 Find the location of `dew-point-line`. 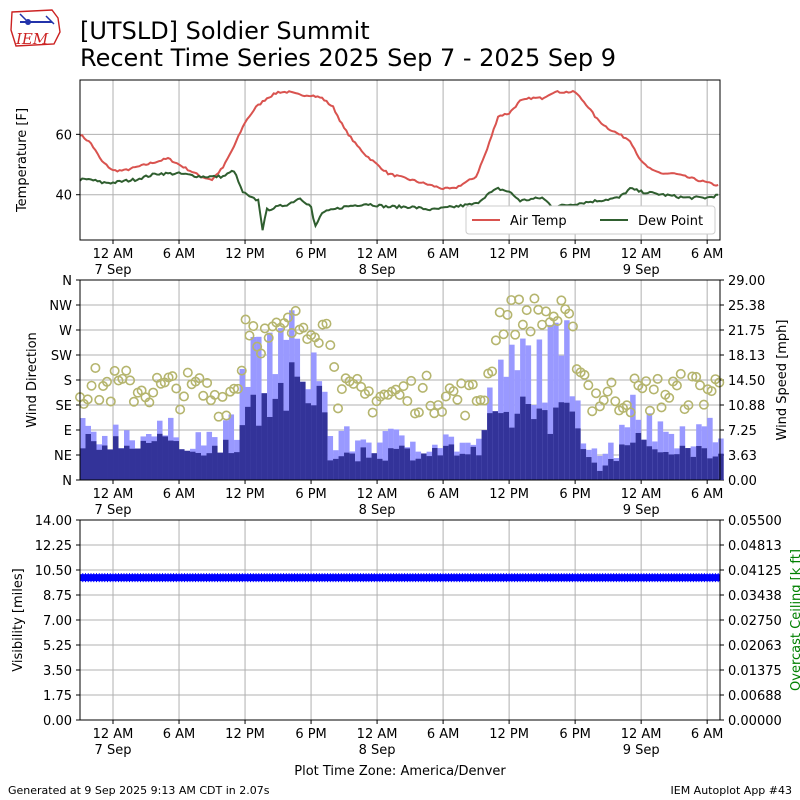

dew-point-line is located at coordinates (399, 200).